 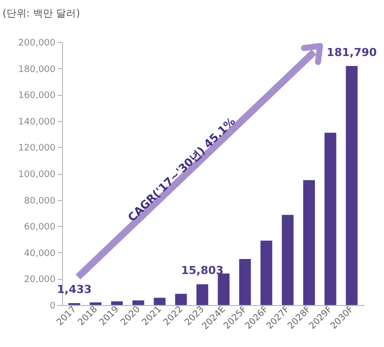 What do you see at coordinates (202, 271) in the screenshot?
I see `data-label: 15,803` at bounding box center [202, 271].